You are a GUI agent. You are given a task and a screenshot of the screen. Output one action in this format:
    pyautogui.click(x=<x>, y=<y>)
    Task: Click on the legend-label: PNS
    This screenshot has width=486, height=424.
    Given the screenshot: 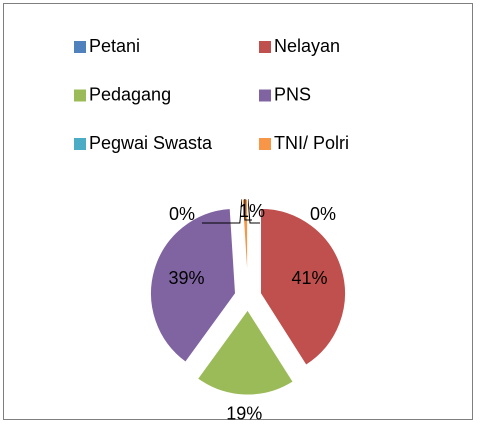 What is the action you would take?
    pyautogui.click(x=292, y=94)
    